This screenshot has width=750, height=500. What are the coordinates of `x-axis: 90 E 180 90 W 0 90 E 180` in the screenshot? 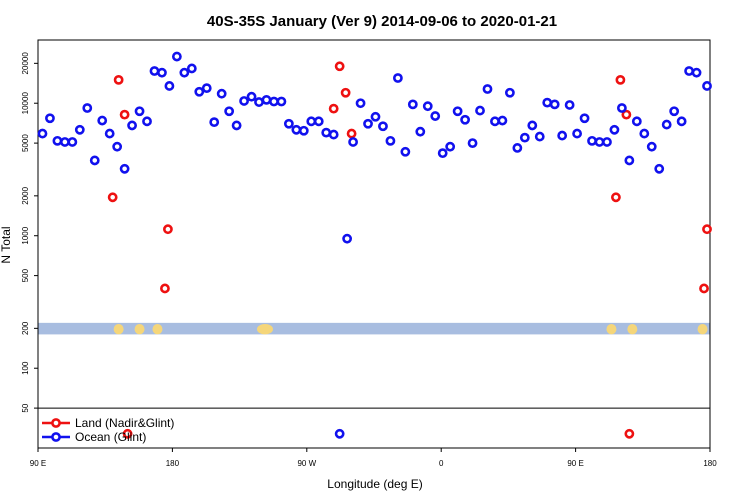 It's located at (373, 458).